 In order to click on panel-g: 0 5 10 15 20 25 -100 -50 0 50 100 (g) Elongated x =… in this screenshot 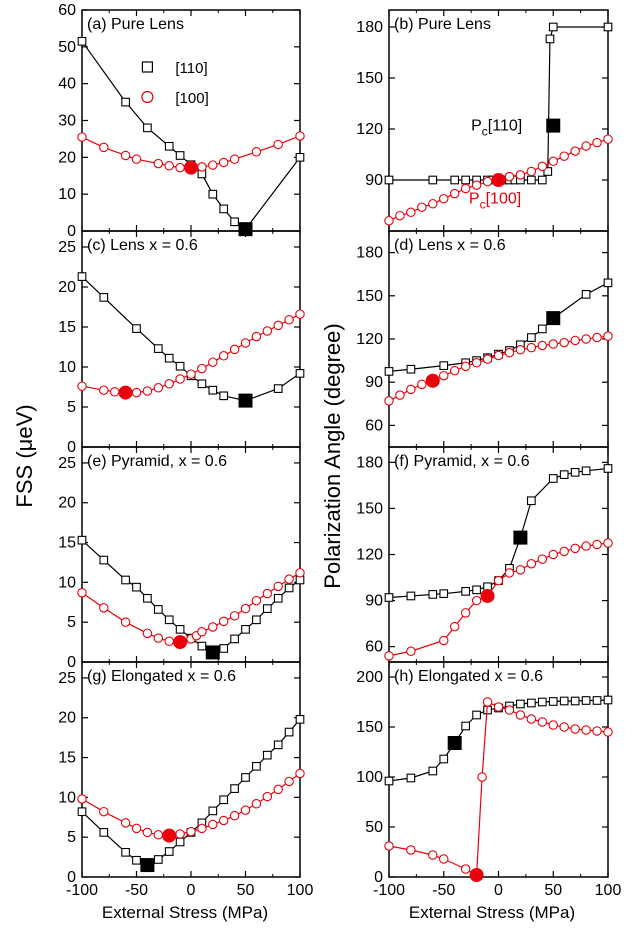, I will do `click(185, 780)`.